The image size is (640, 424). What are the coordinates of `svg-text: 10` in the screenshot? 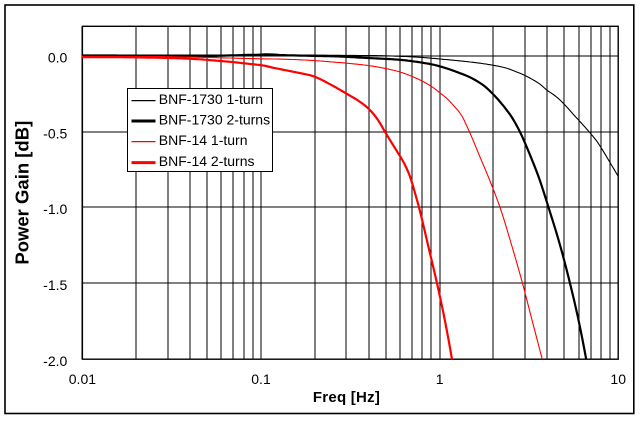 It's located at (618, 379).